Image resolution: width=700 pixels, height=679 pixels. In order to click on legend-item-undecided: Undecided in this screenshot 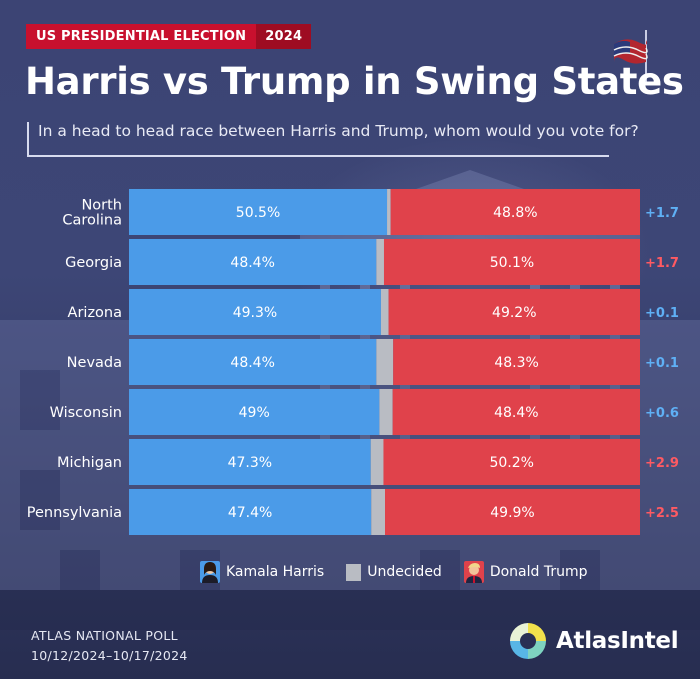, I will do `click(394, 572)`.